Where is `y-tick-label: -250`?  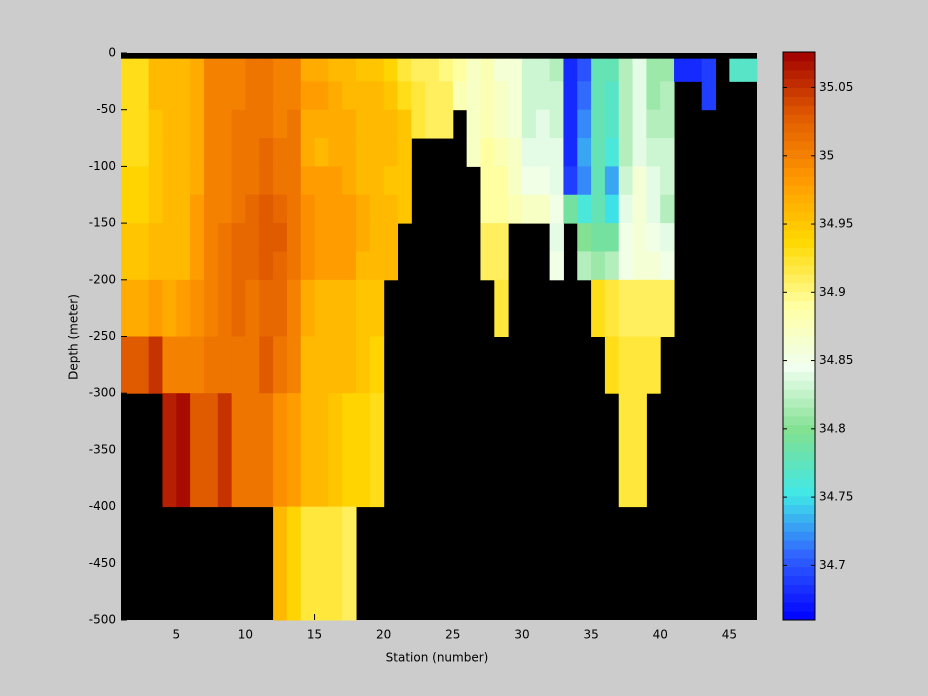
y-tick-label: -250 is located at coordinates (102, 336).